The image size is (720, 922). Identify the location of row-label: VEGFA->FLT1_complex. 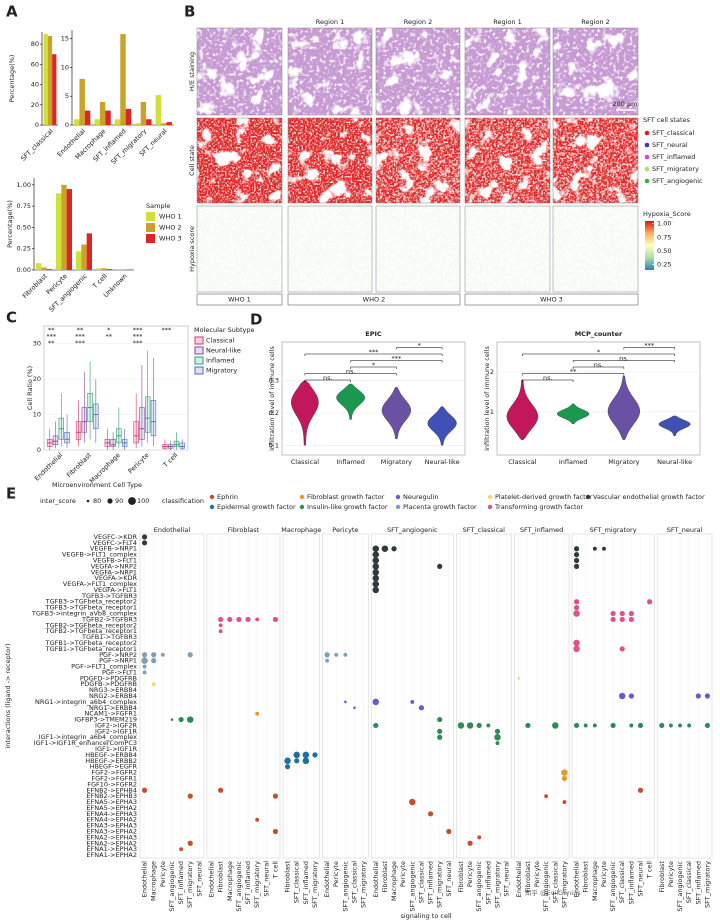
(100, 584).